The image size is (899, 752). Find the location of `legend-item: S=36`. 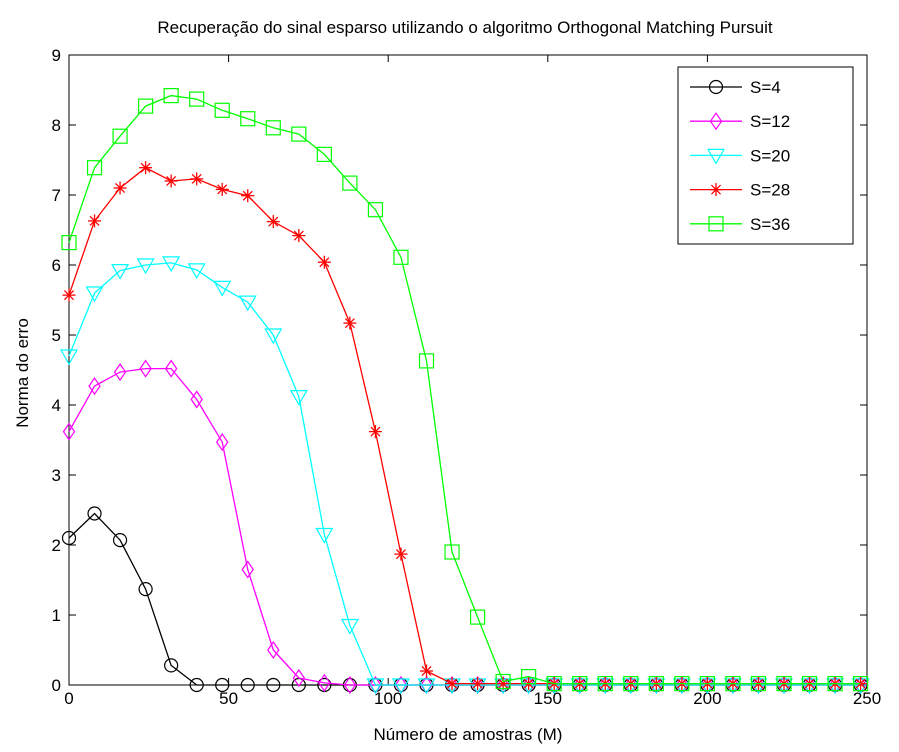

legend-item: S=36 is located at coordinates (740, 224).